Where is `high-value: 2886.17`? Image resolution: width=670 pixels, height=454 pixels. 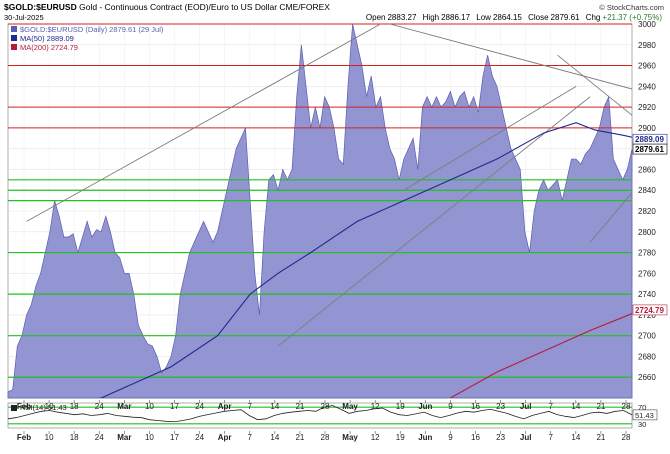 high-value: 2886.17 is located at coordinates (456, 17).